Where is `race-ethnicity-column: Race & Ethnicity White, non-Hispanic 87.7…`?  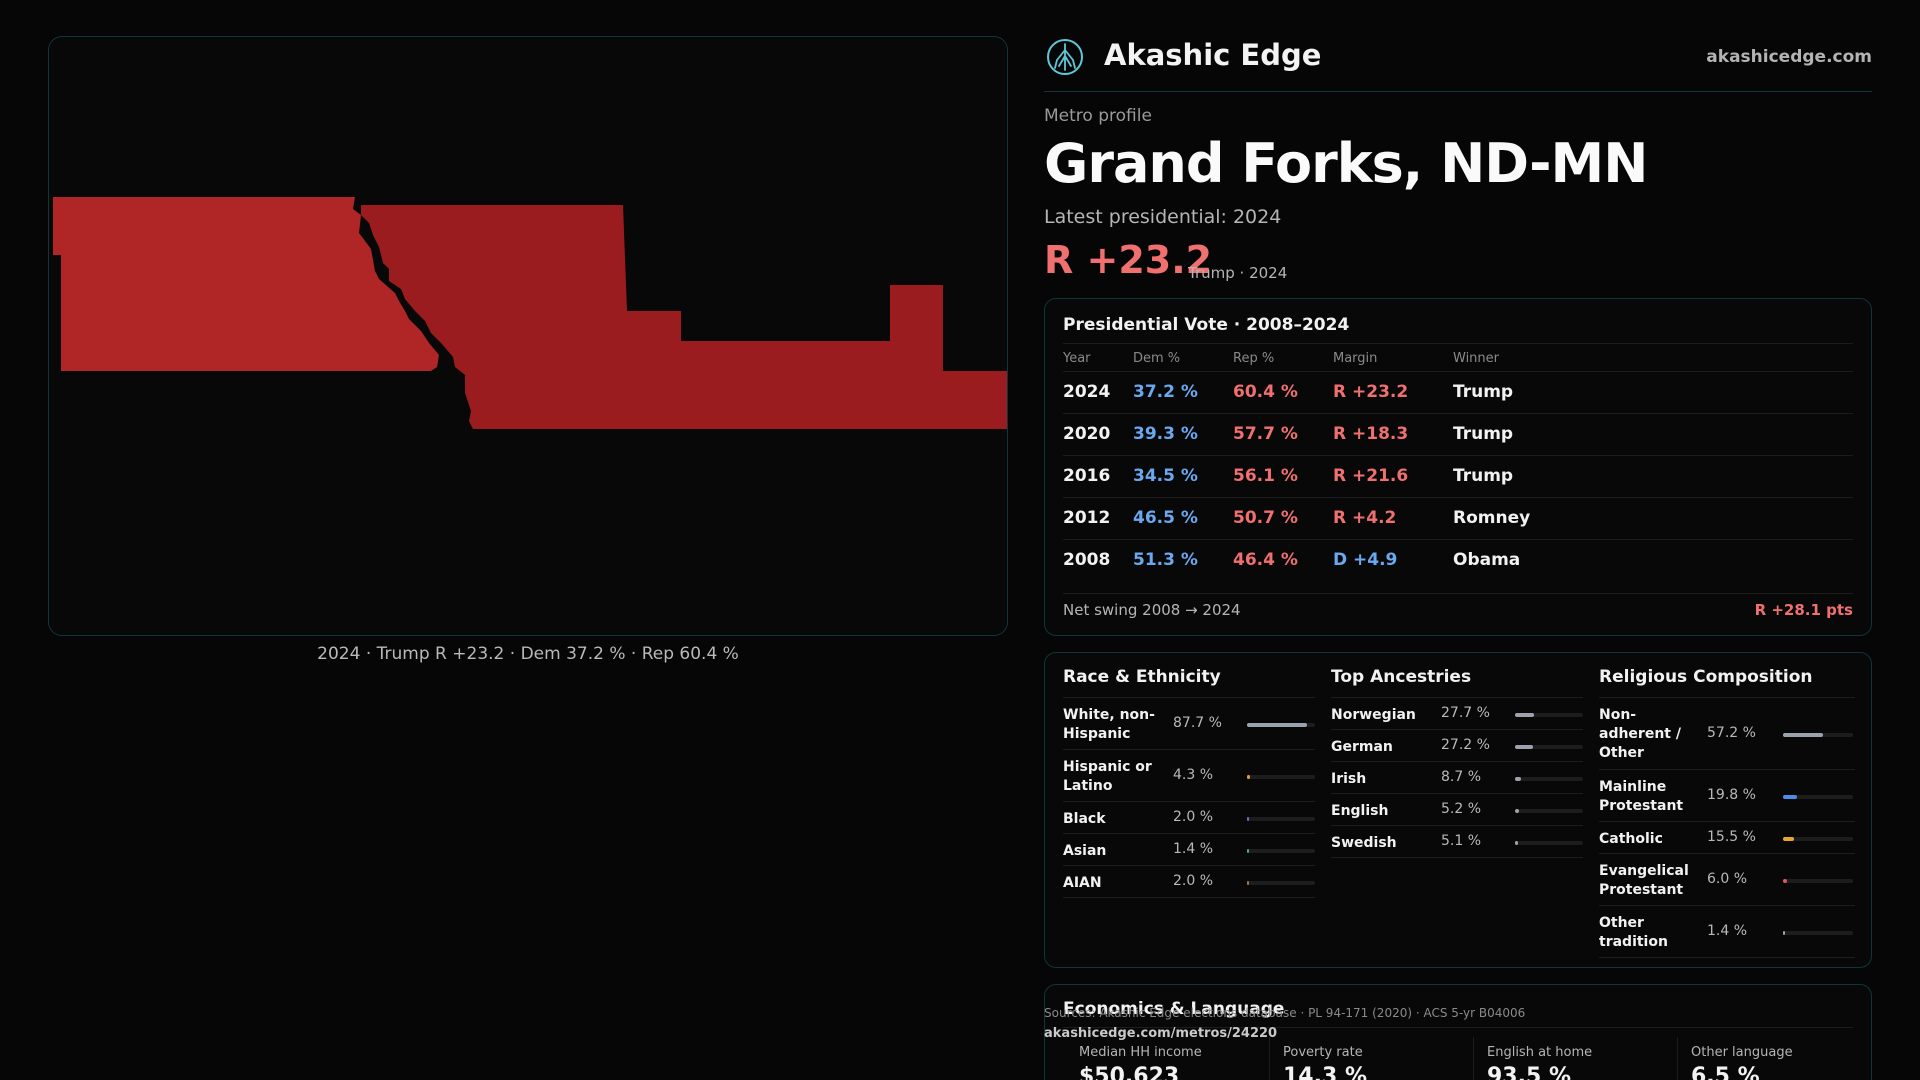 race-ethnicity-column: Race & Ethnicity White, non-Hispanic 87.7… is located at coordinates (1189, 782).